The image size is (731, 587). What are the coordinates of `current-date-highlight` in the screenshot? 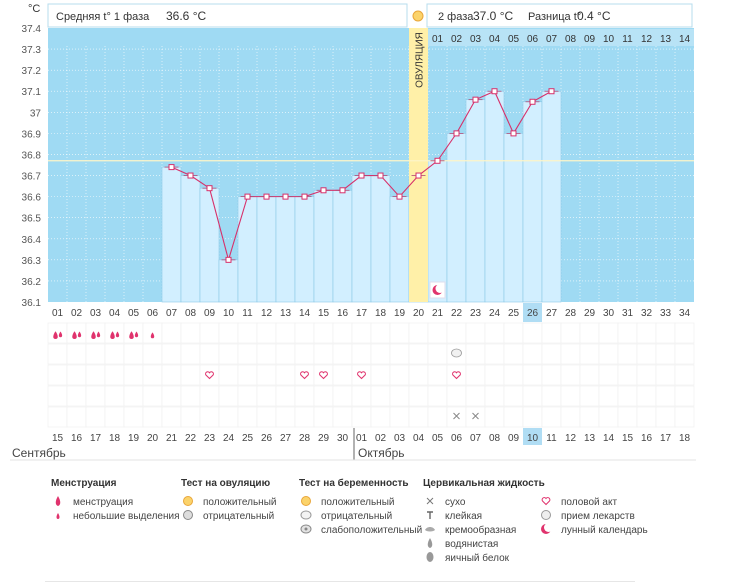 It's located at (532, 436).